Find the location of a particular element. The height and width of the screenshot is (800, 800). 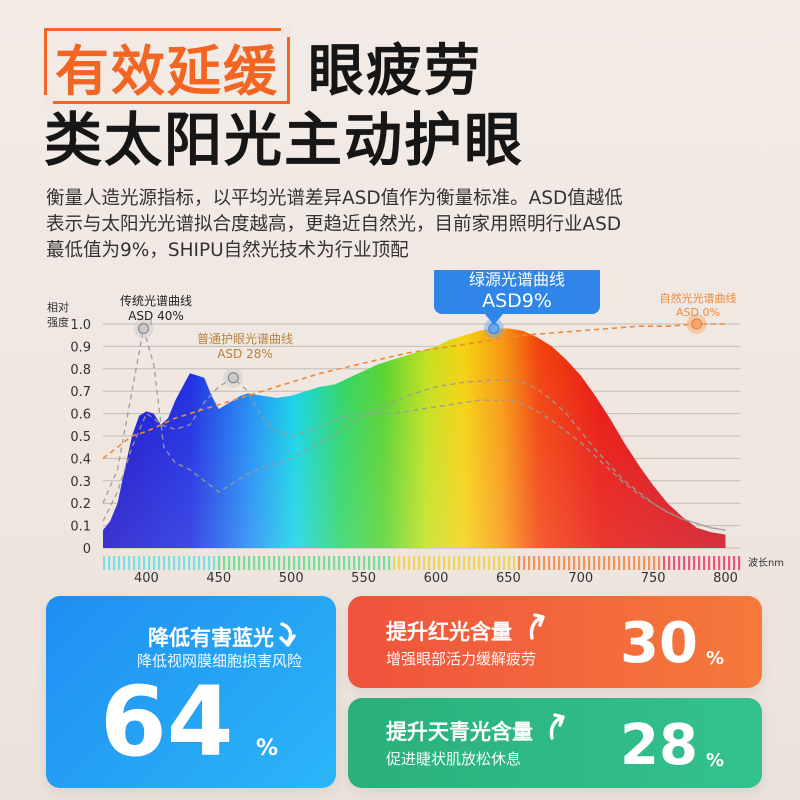

series-asd-label: ASD 28% is located at coordinates (245, 354).